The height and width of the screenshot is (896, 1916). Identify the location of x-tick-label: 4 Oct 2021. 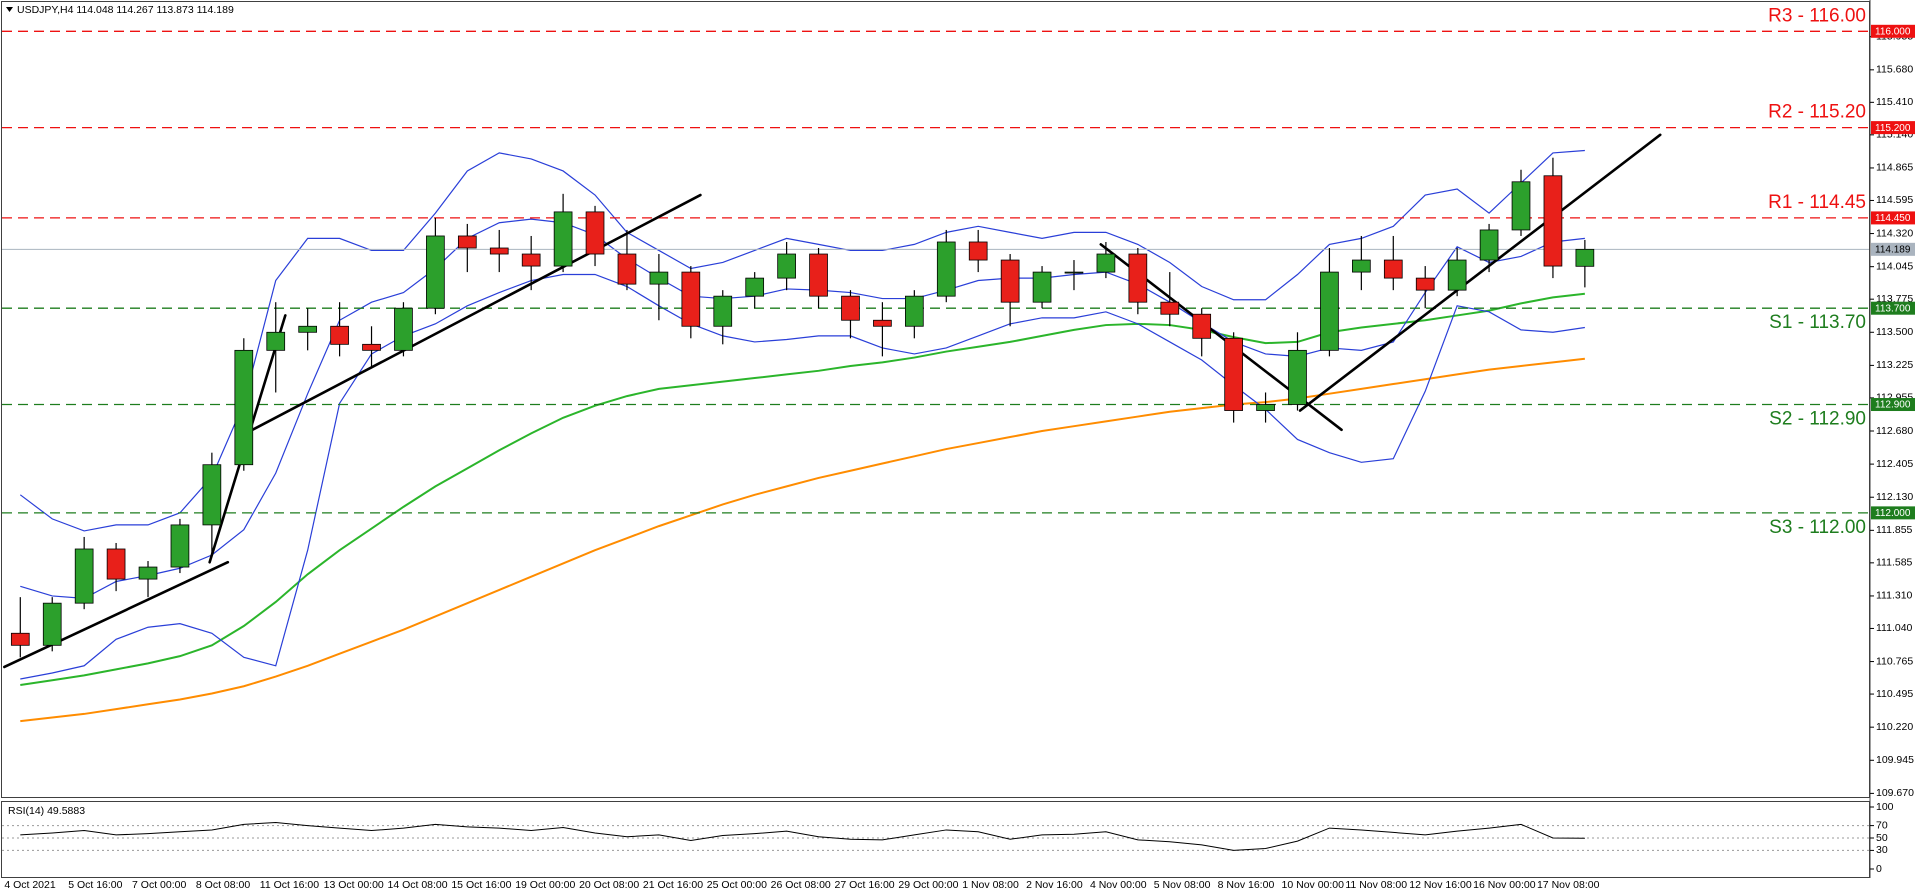
(30, 885).